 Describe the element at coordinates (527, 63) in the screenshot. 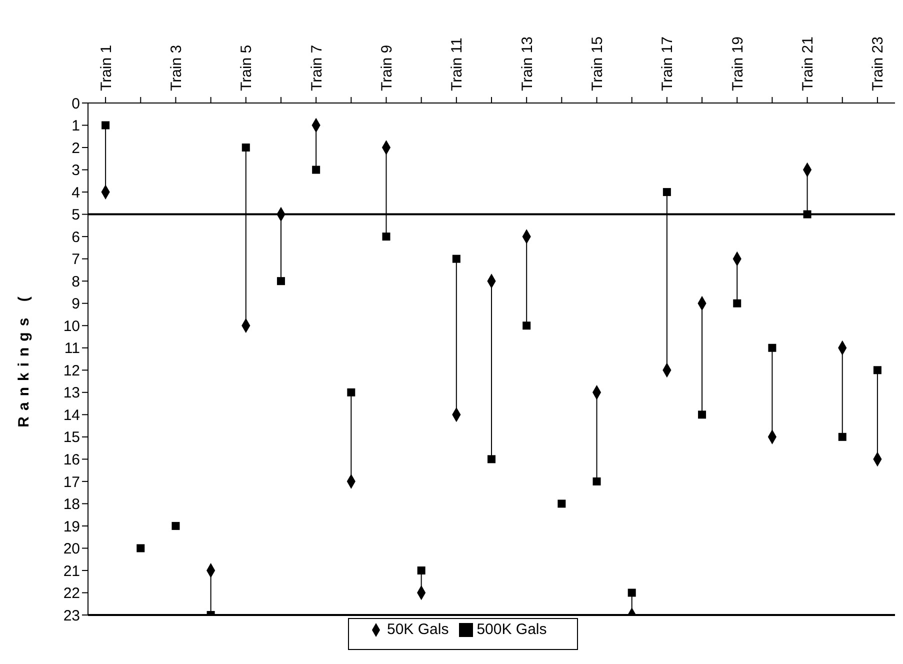

I see `x-tick-label: Train 13` at that location.